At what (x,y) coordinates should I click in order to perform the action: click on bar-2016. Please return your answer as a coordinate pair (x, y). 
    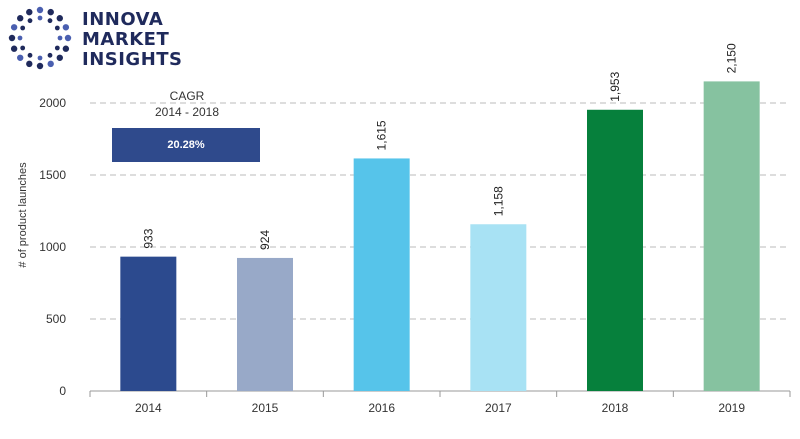
    Looking at the image, I should click on (381, 274).